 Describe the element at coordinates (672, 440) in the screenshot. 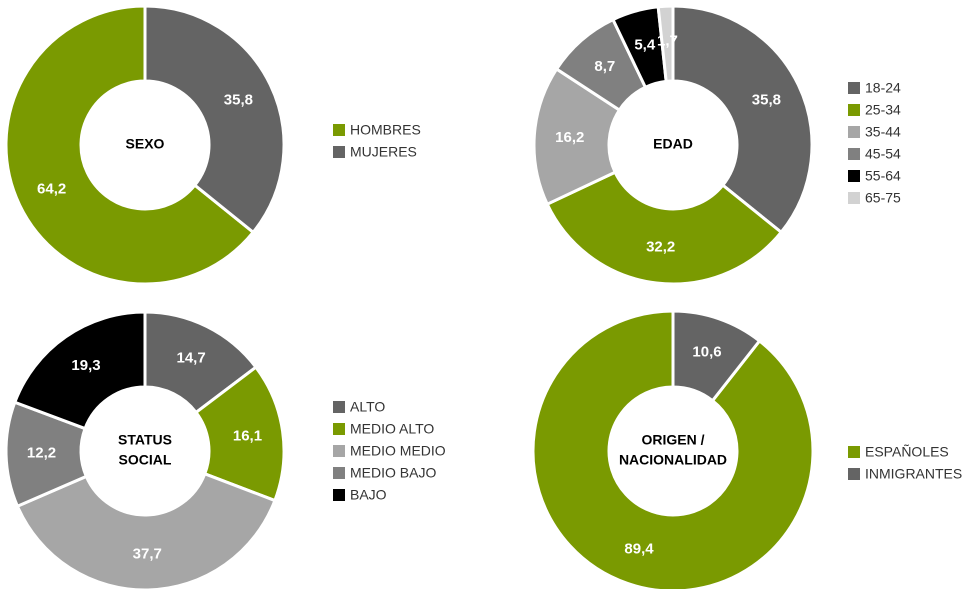

I see `chart-title: ORIGEN /` at that location.